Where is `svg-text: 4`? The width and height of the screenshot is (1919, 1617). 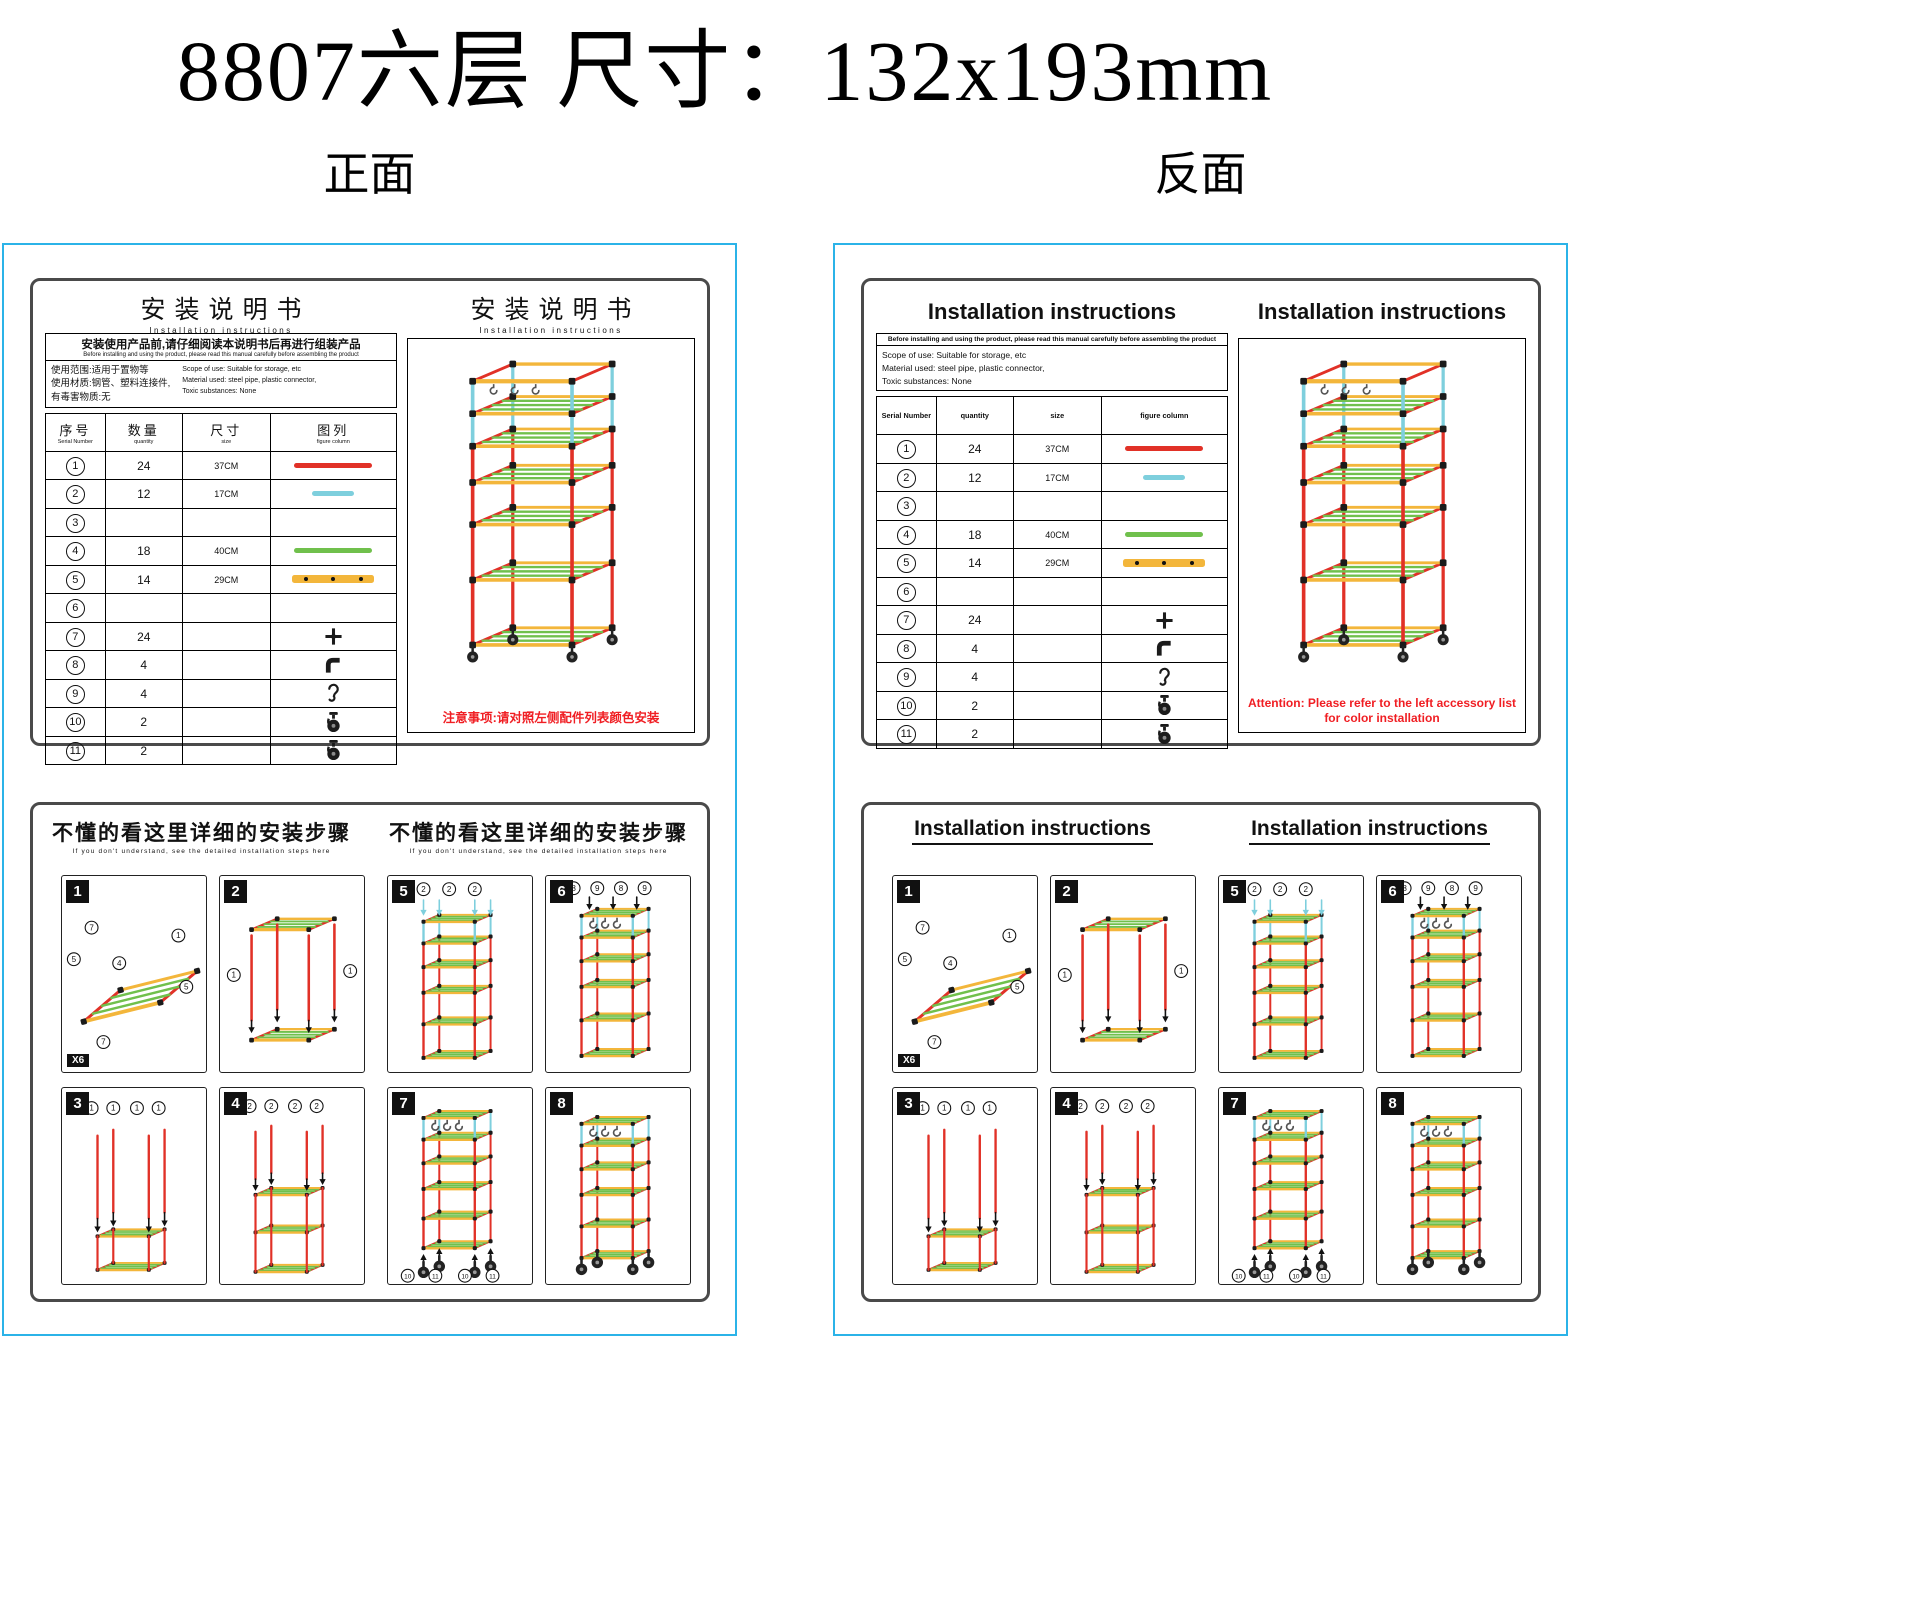
svg-text: 4 is located at coordinates (119, 963).